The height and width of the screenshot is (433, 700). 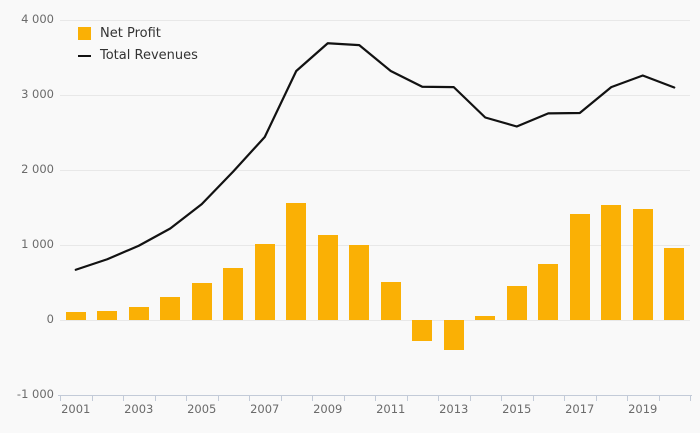 I want to click on legend-item-label: Net Profit, so click(x=130, y=33).